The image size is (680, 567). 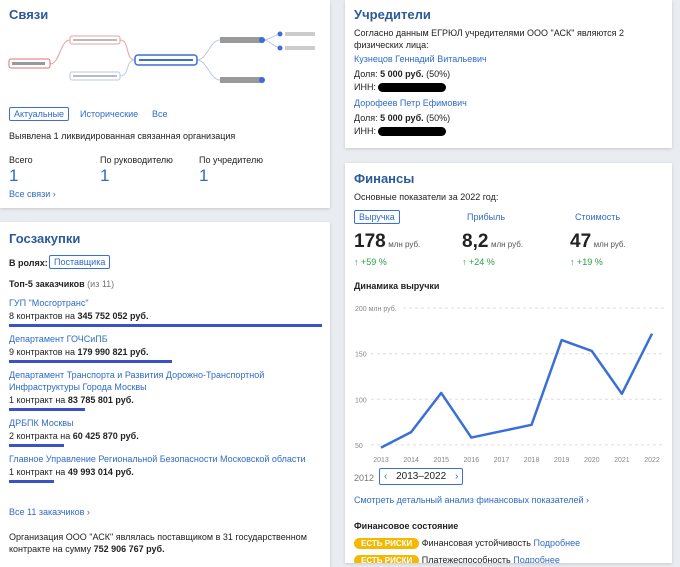 I want to click on founder-name: Дорофеев Петр Ефимович, so click(x=410, y=103).